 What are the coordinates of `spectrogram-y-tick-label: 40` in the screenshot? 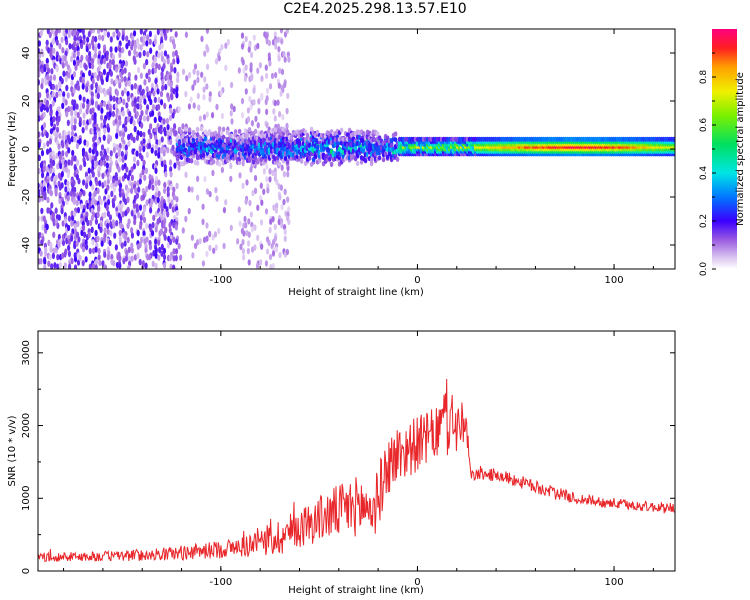 It's located at (26, 53).